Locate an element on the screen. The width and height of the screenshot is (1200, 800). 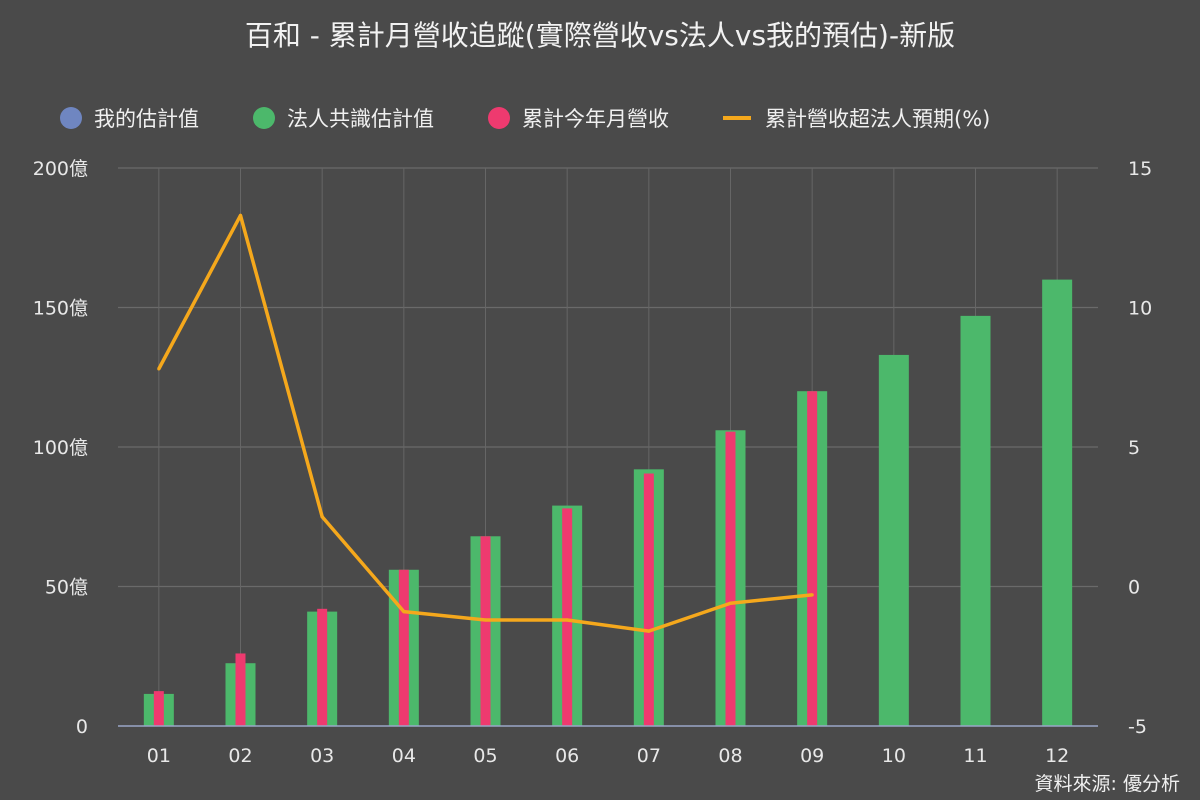
right-axis-tick-label: 15 is located at coordinates (1140, 169).